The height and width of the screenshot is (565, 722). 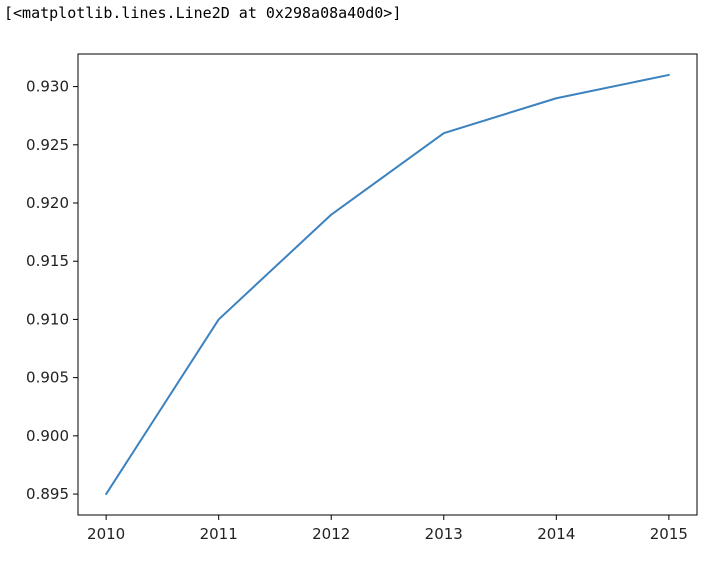 What do you see at coordinates (387, 529) in the screenshot?
I see `x-axis-ticks: 2010 2011 2012 2013 2014 2015` at bounding box center [387, 529].